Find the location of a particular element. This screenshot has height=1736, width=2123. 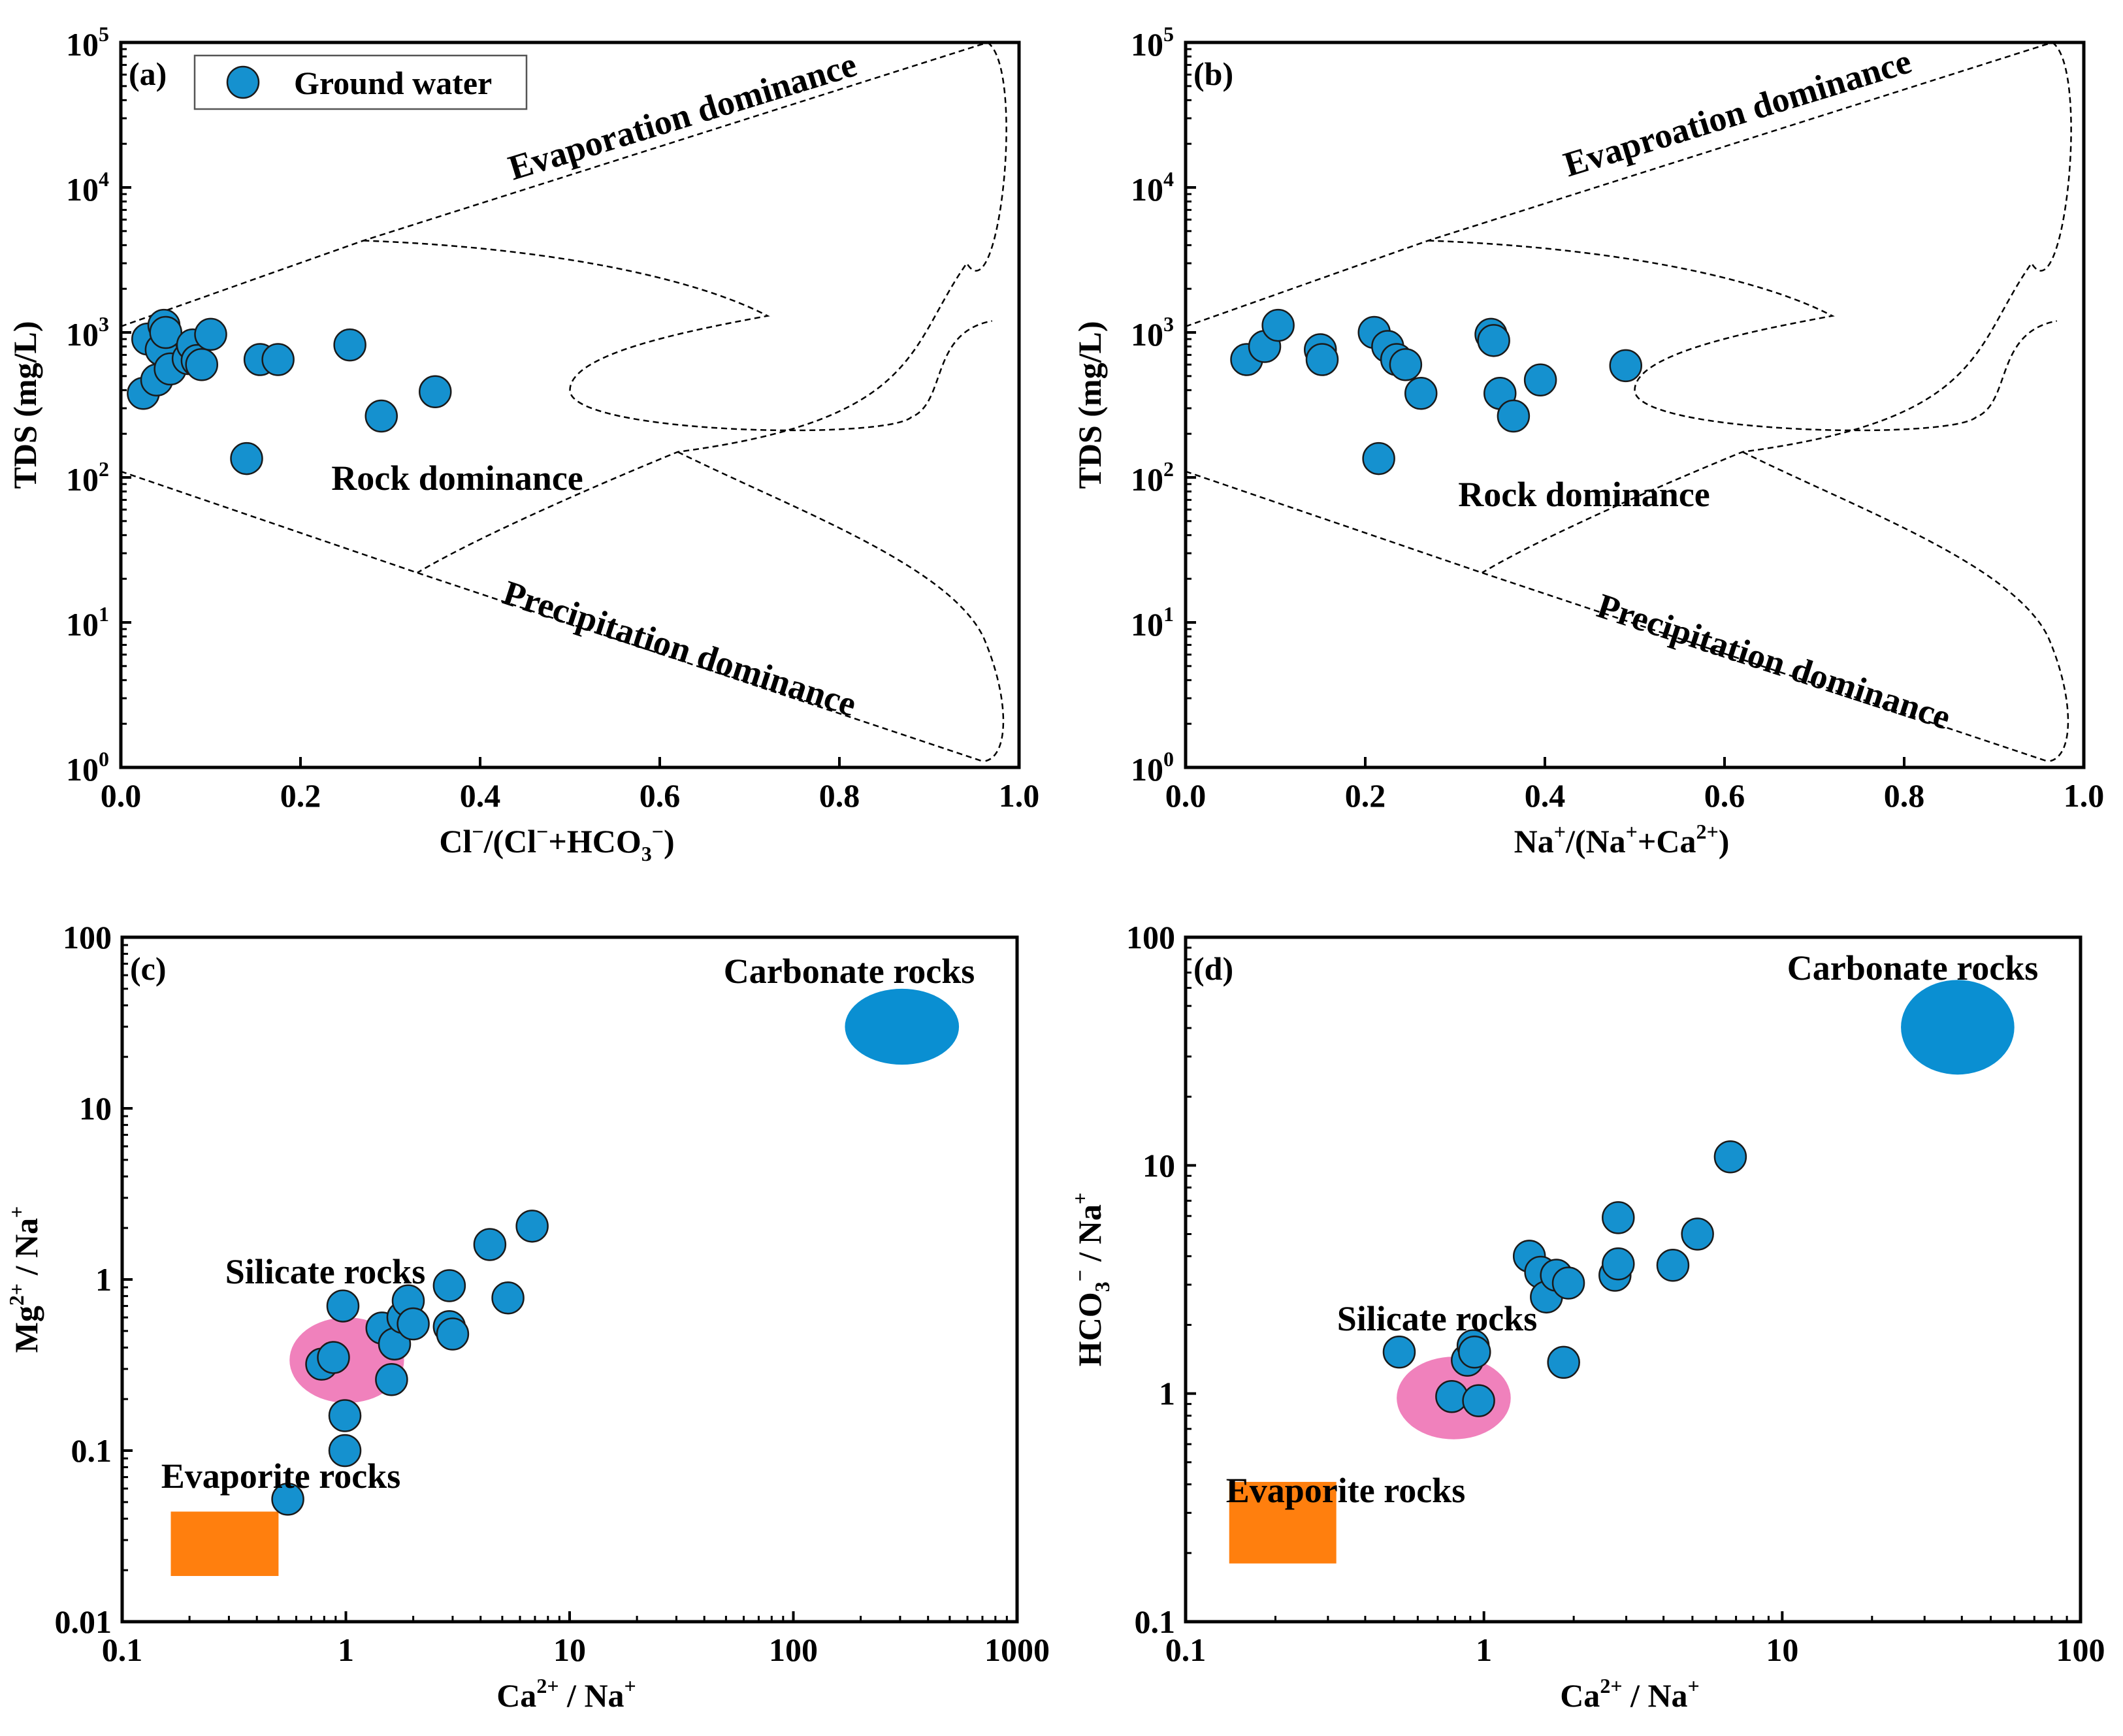

y-tick-exponent: 4 is located at coordinates (104, 179).